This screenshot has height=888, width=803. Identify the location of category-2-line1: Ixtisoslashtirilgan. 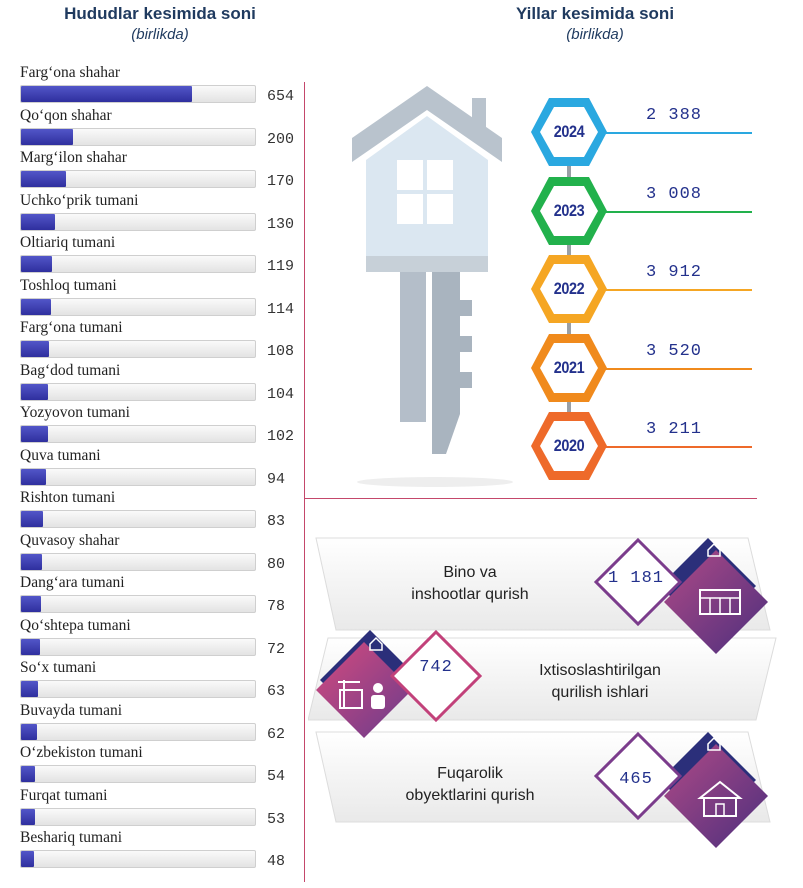
(600, 670).